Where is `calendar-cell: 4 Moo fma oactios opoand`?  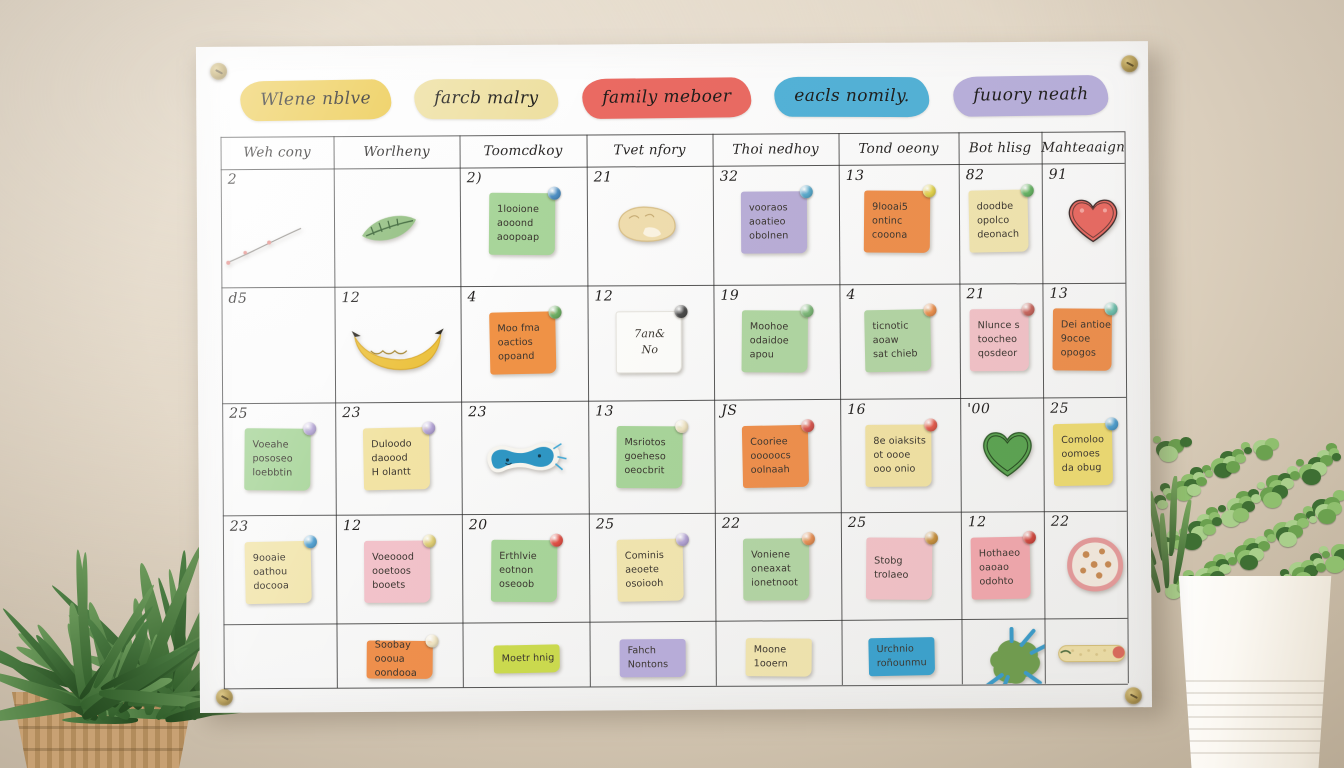 calendar-cell: 4 Moo fma oactios opoand is located at coordinates (524, 344).